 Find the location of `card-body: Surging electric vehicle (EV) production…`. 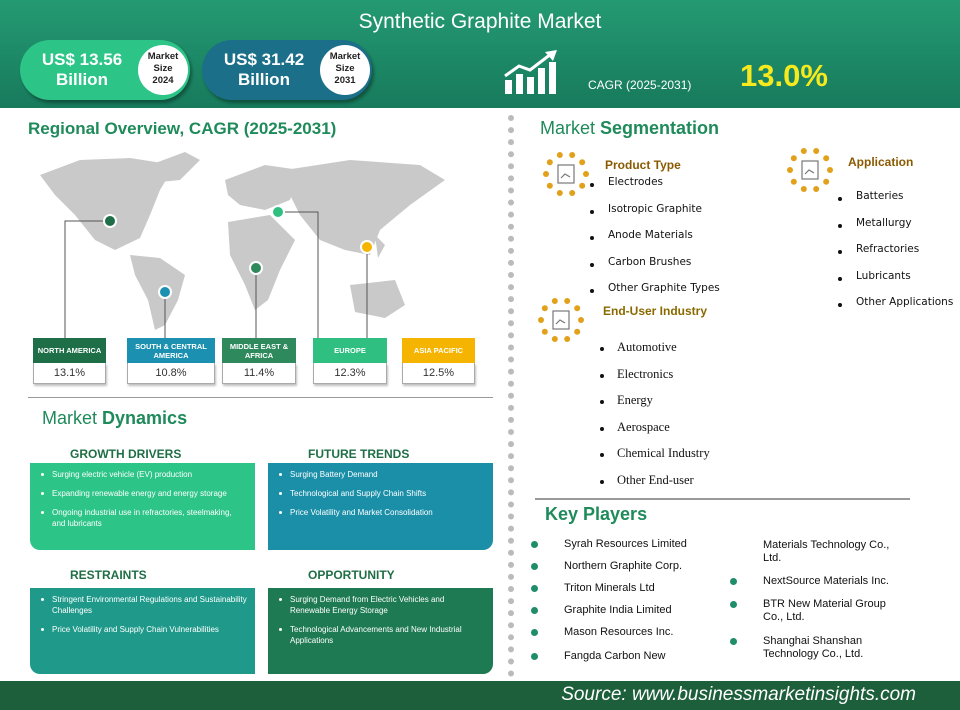

card-body: Surging electric vehicle (EV) production… is located at coordinates (142, 506).